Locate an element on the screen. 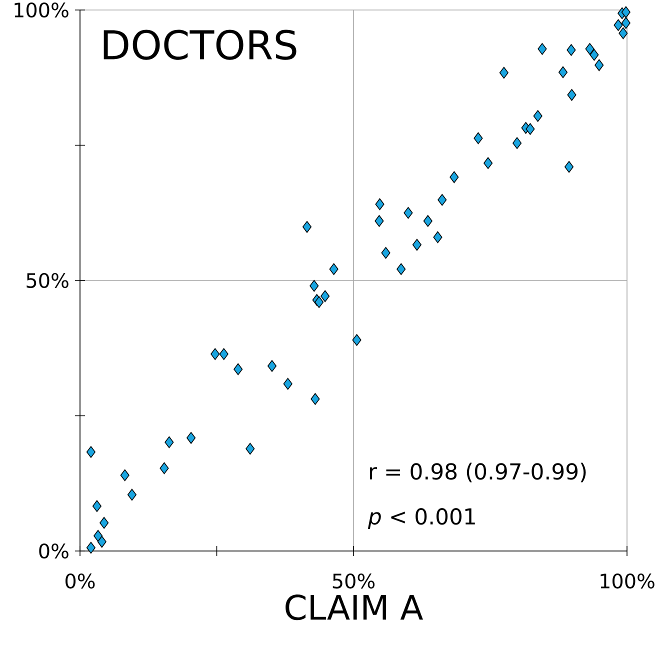 The image size is (672, 648). y-tick-label: 100% is located at coordinates (41, 10).